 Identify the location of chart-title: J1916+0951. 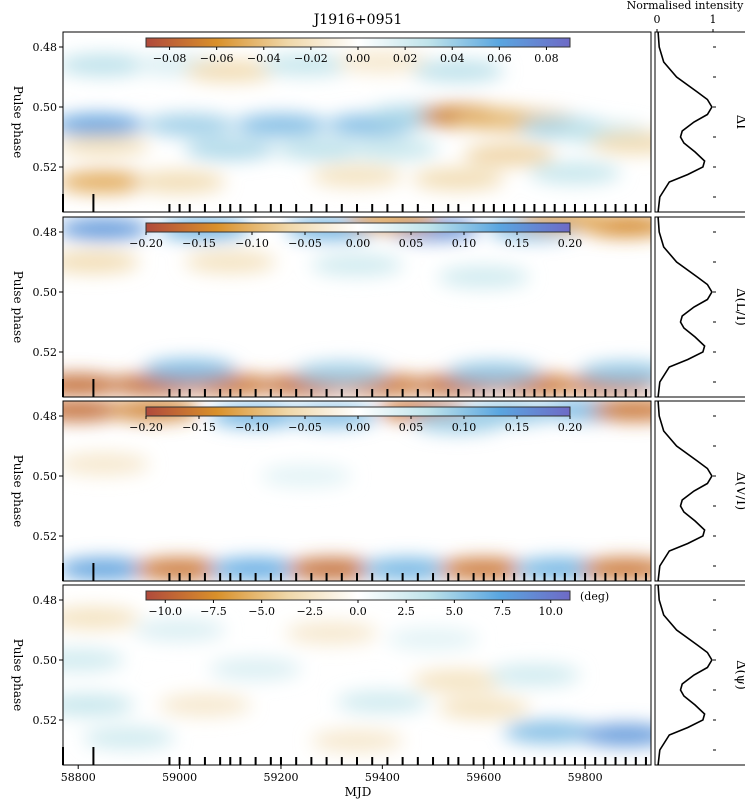
(357, 20).